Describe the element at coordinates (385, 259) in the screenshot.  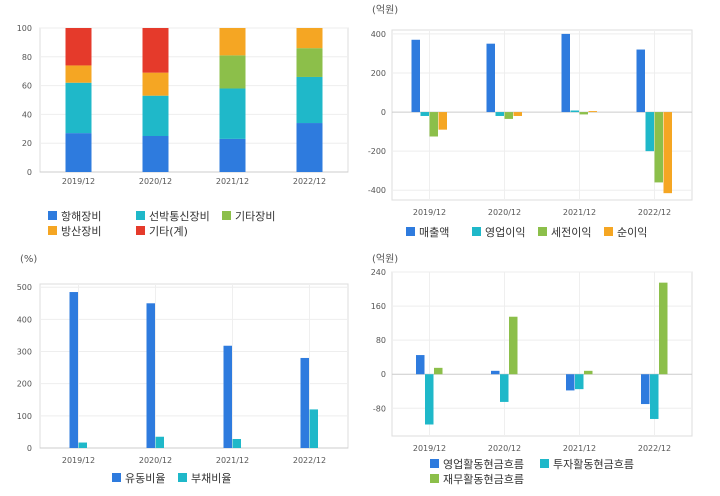
I see `chart4-unit-label: (억원)` at that location.